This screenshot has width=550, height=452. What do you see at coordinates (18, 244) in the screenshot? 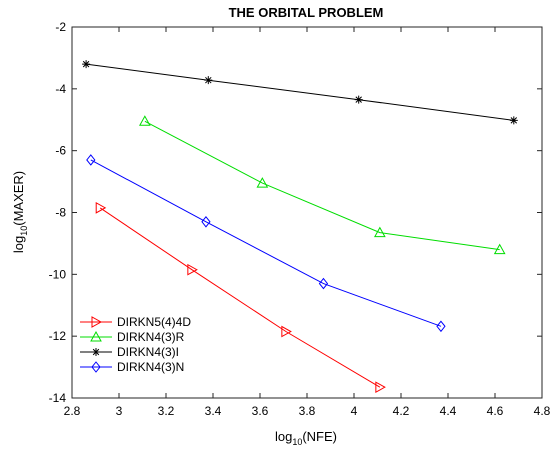
I see `y-axis-label-base: log` at bounding box center [18, 244].